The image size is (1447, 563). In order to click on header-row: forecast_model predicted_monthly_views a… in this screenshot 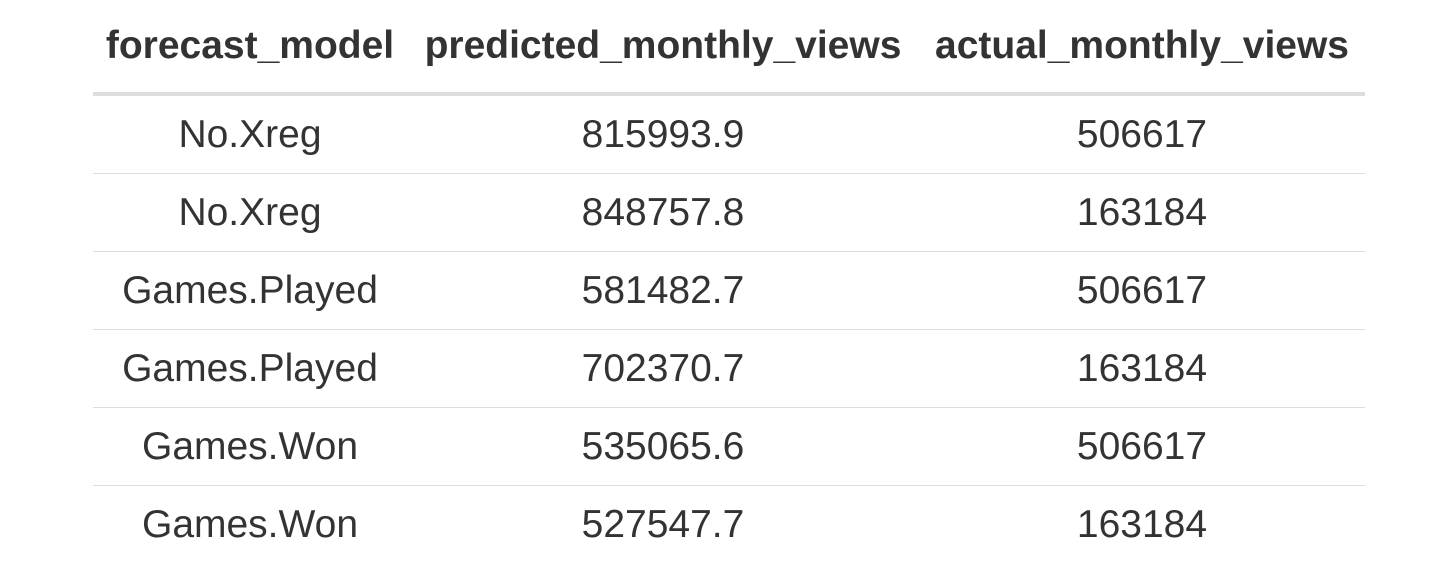, I will do `click(729, 47)`.